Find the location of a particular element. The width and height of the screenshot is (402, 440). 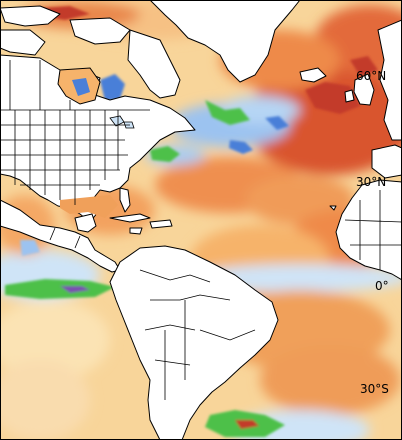

lat-label-30n: 30°N is located at coordinates (371, 182).